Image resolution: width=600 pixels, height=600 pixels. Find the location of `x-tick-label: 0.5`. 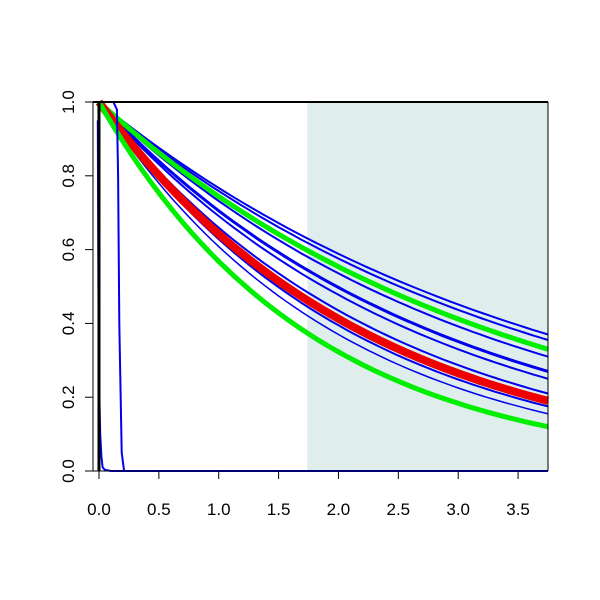

x-tick-label: 0.5 is located at coordinates (159, 509).